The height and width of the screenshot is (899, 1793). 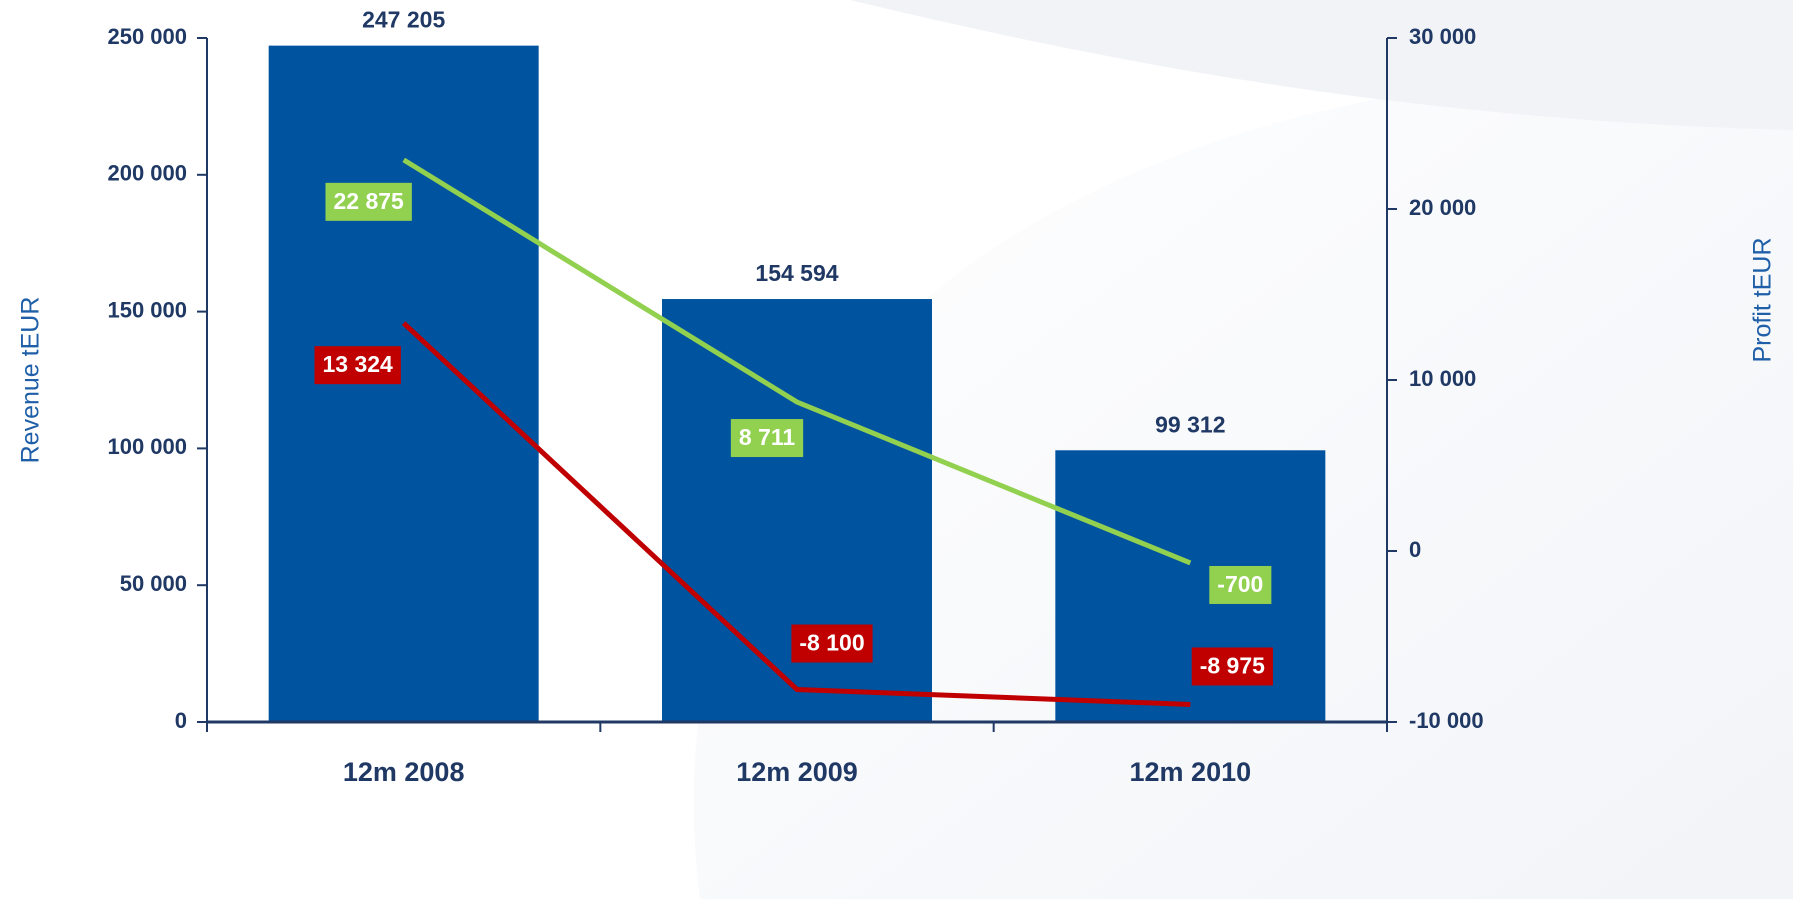 I want to click on line-value-label: -8 975, so click(x=1232, y=666).